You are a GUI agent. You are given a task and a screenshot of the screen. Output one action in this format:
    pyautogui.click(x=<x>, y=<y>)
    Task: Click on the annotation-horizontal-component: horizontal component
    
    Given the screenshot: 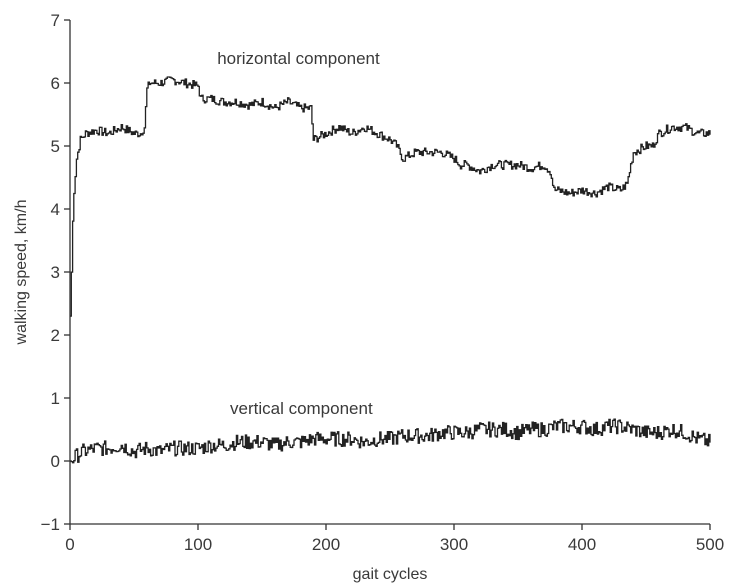 What is the action you would take?
    pyautogui.click(x=298, y=58)
    